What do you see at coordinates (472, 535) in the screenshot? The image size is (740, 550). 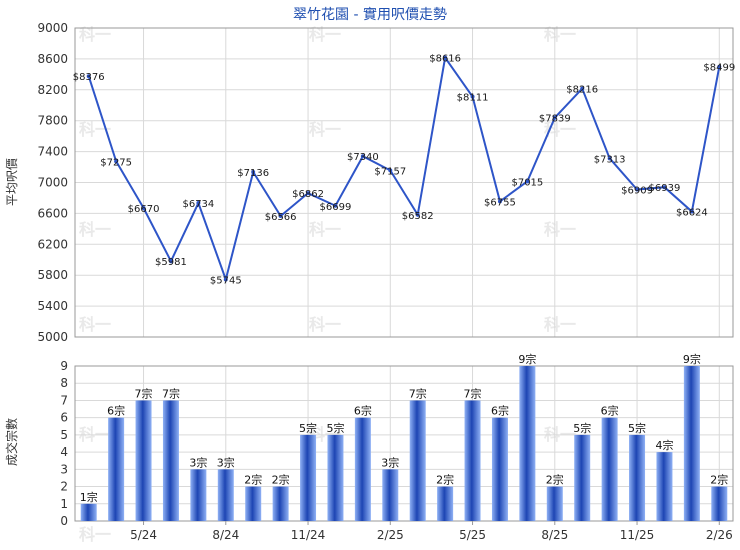 I see `x-tick-label: 5/25` at bounding box center [472, 535].